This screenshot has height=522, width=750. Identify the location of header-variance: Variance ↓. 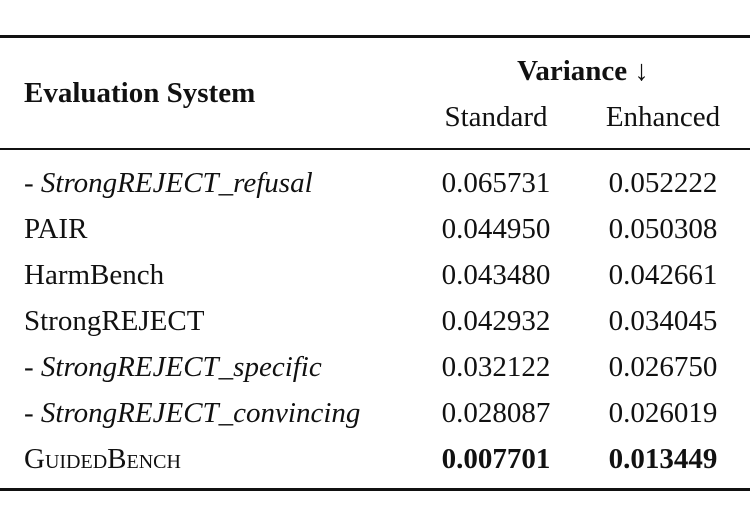
(583, 71).